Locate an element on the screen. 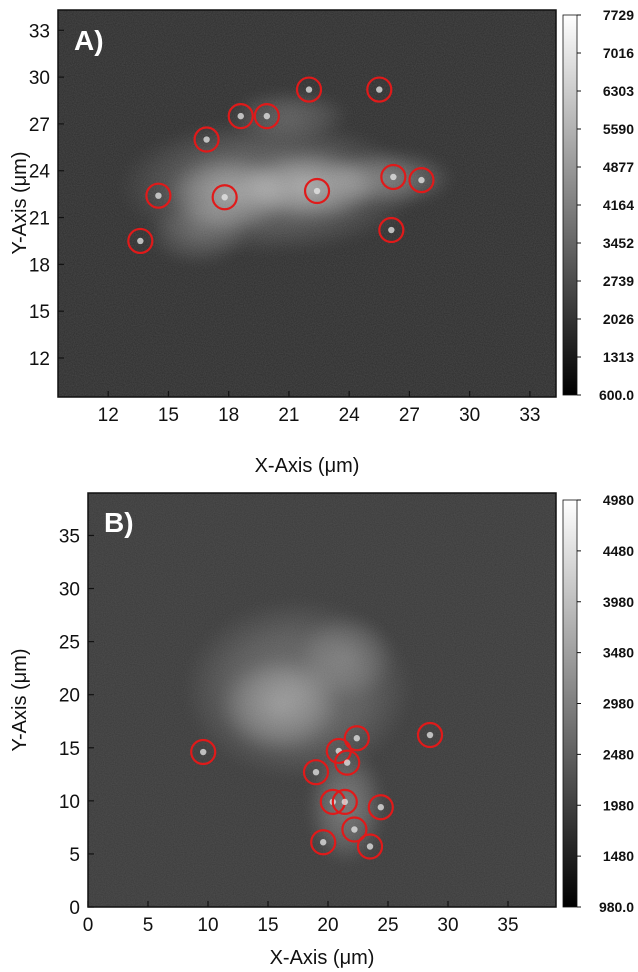  panel-b-x-axis: 0 5 10 15 20 25 30 35 is located at coordinates (301, 918).